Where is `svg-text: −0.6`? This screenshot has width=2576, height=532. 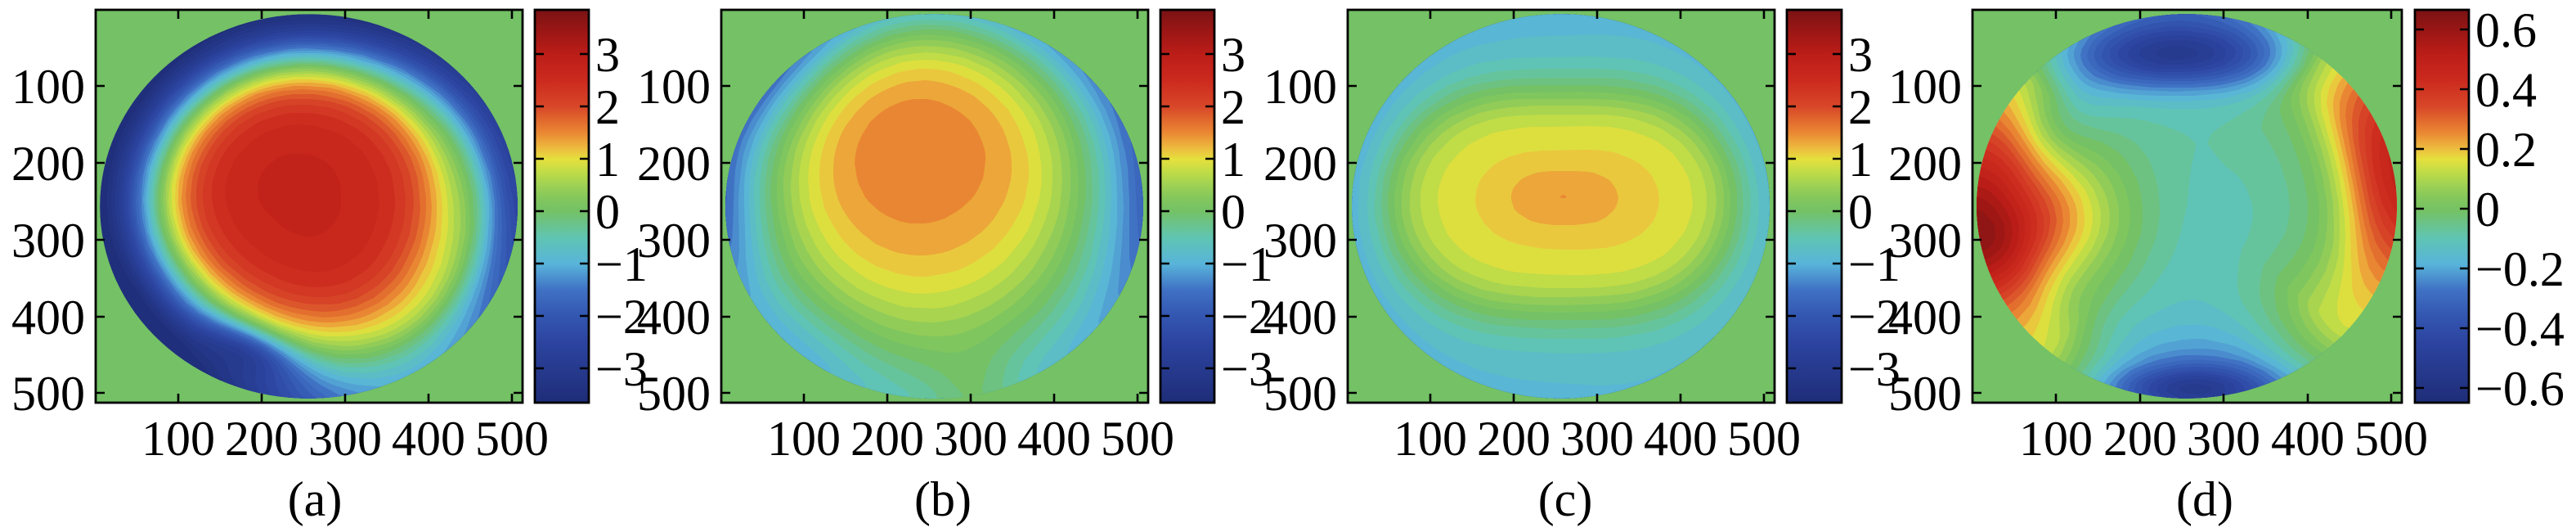 svg-text: −0.6 is located at coordinates (2520, 389).